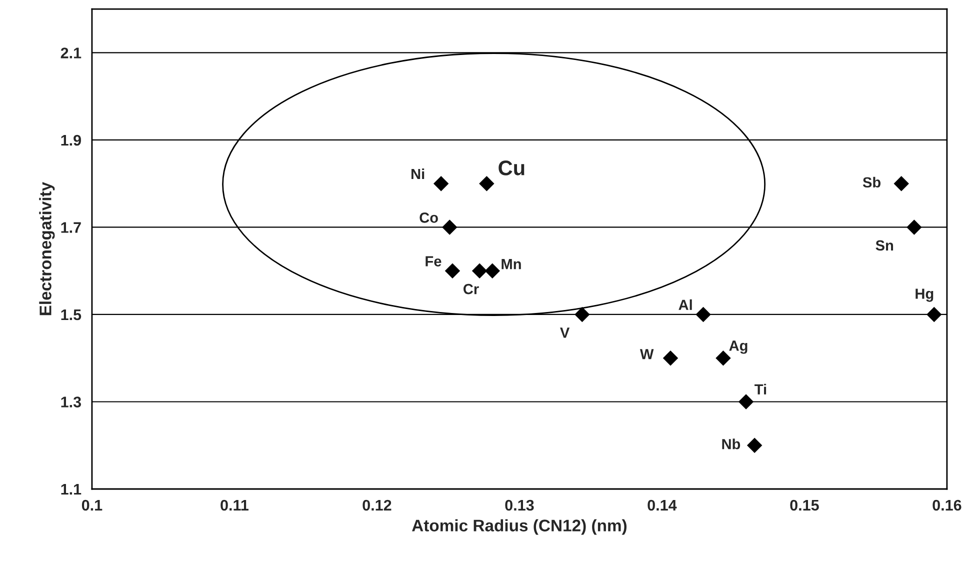 This screenshot has width=965, height=569. I want to click on y-tick-label: 1.5, so click(71, 315).